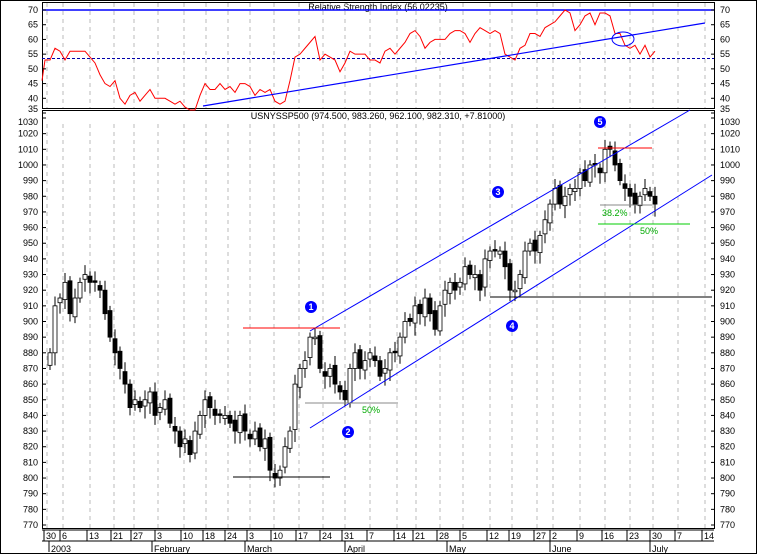 The height and width of the screenshot is (554, 757). What do you see at coordinates (30, 290) in the screenshot?
I see `price-ytick-left: 920` at bounding box center [30, 290].